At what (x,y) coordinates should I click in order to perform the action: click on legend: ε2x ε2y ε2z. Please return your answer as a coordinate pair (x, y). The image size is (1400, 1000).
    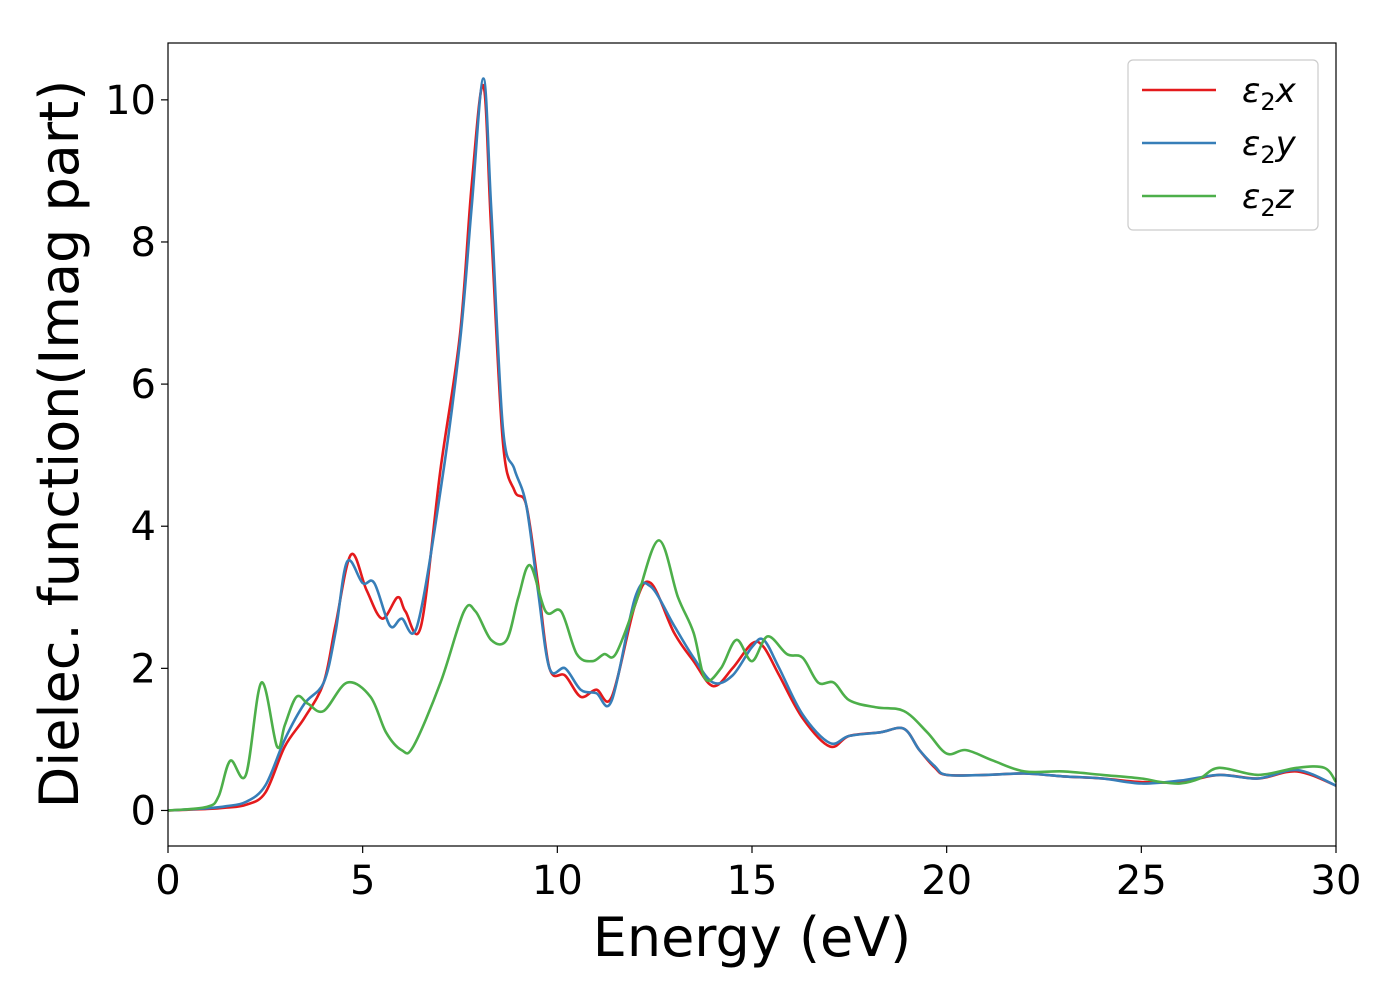
    Looking at the image, I should click on (1223, 145).